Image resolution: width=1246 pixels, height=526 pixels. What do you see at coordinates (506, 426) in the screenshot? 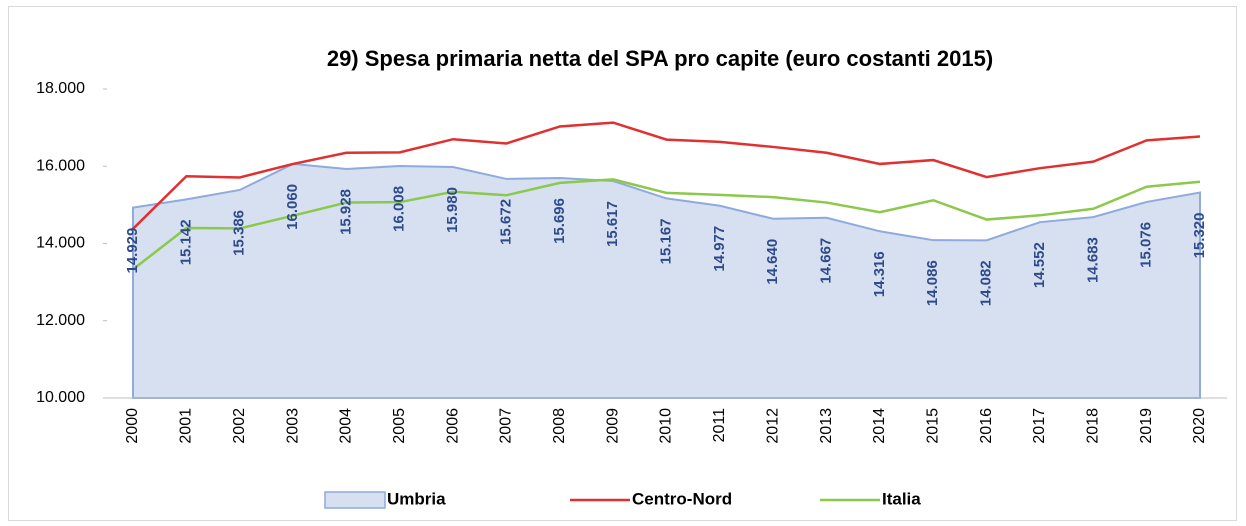
I see `x-tick-label: 2007` at bounding box center [506, 426].